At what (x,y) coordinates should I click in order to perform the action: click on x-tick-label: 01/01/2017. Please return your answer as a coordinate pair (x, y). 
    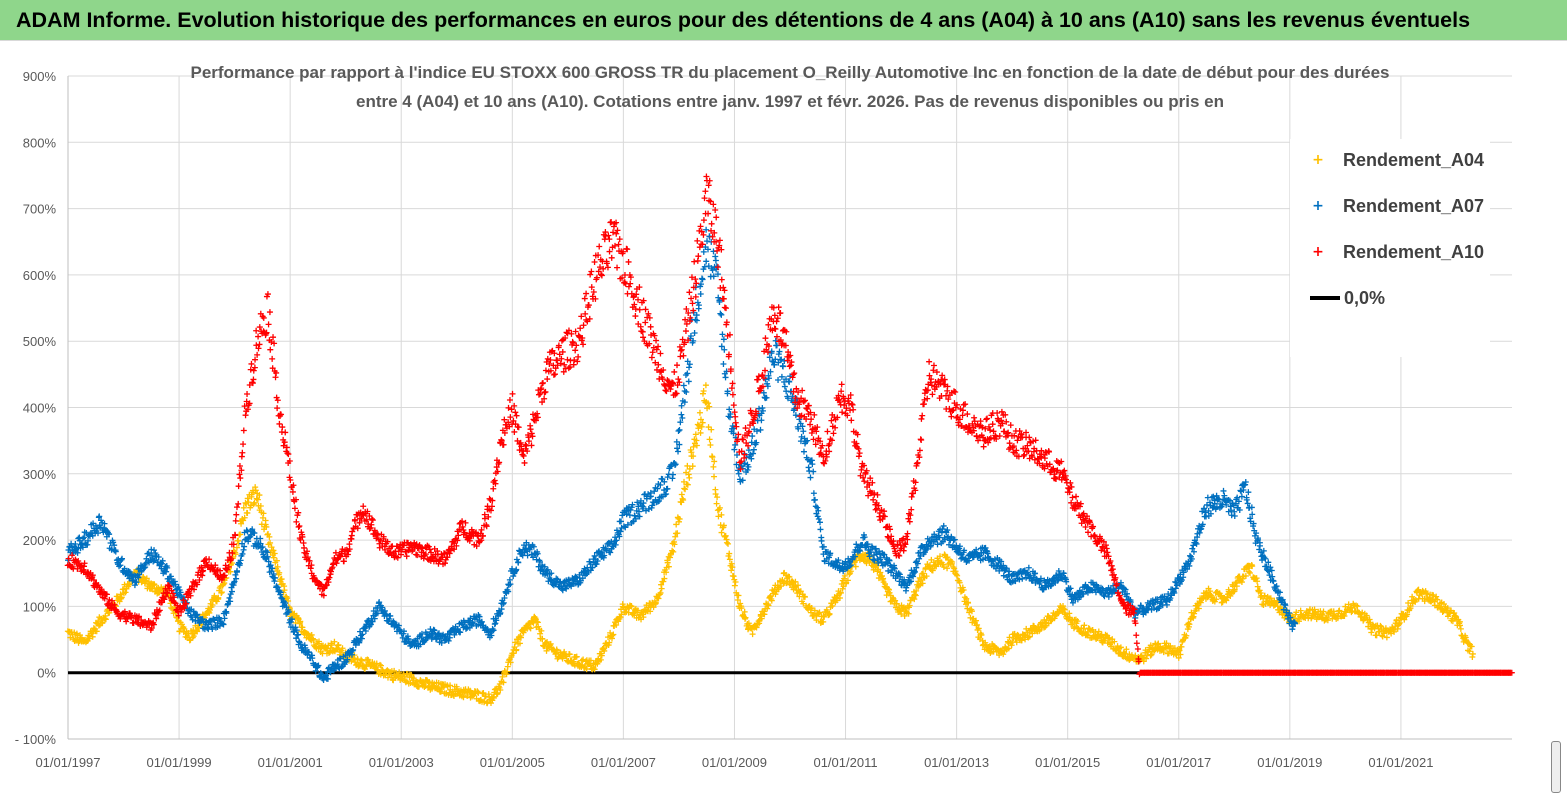
    Looking at the image, I should click on (1178, 762).